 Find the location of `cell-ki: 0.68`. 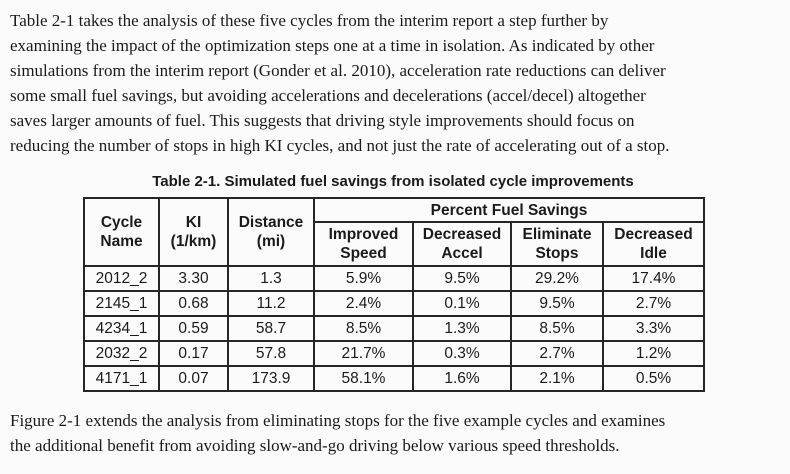

cell-ki: 0.68 is located at coordinates (193, 303).